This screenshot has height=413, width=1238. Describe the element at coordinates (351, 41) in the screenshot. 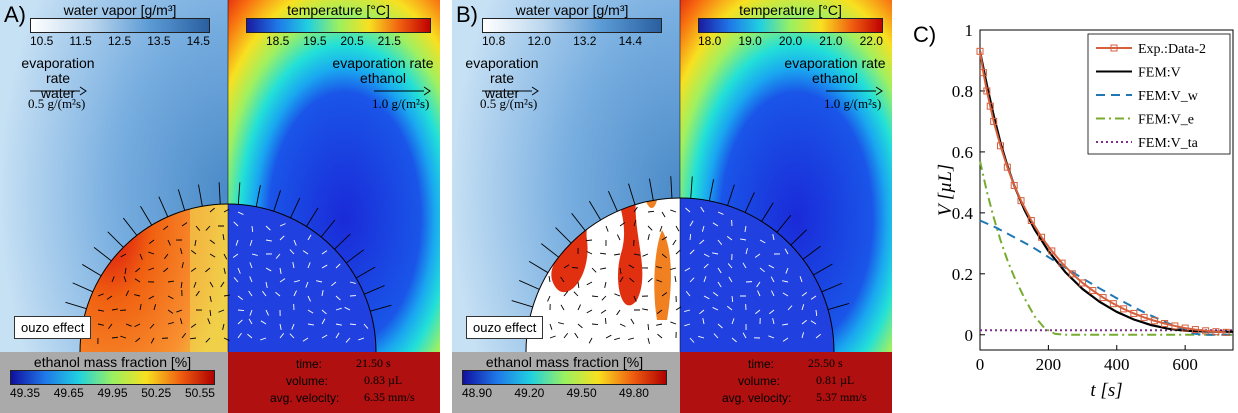

I see `tick: 20.5` at that location.